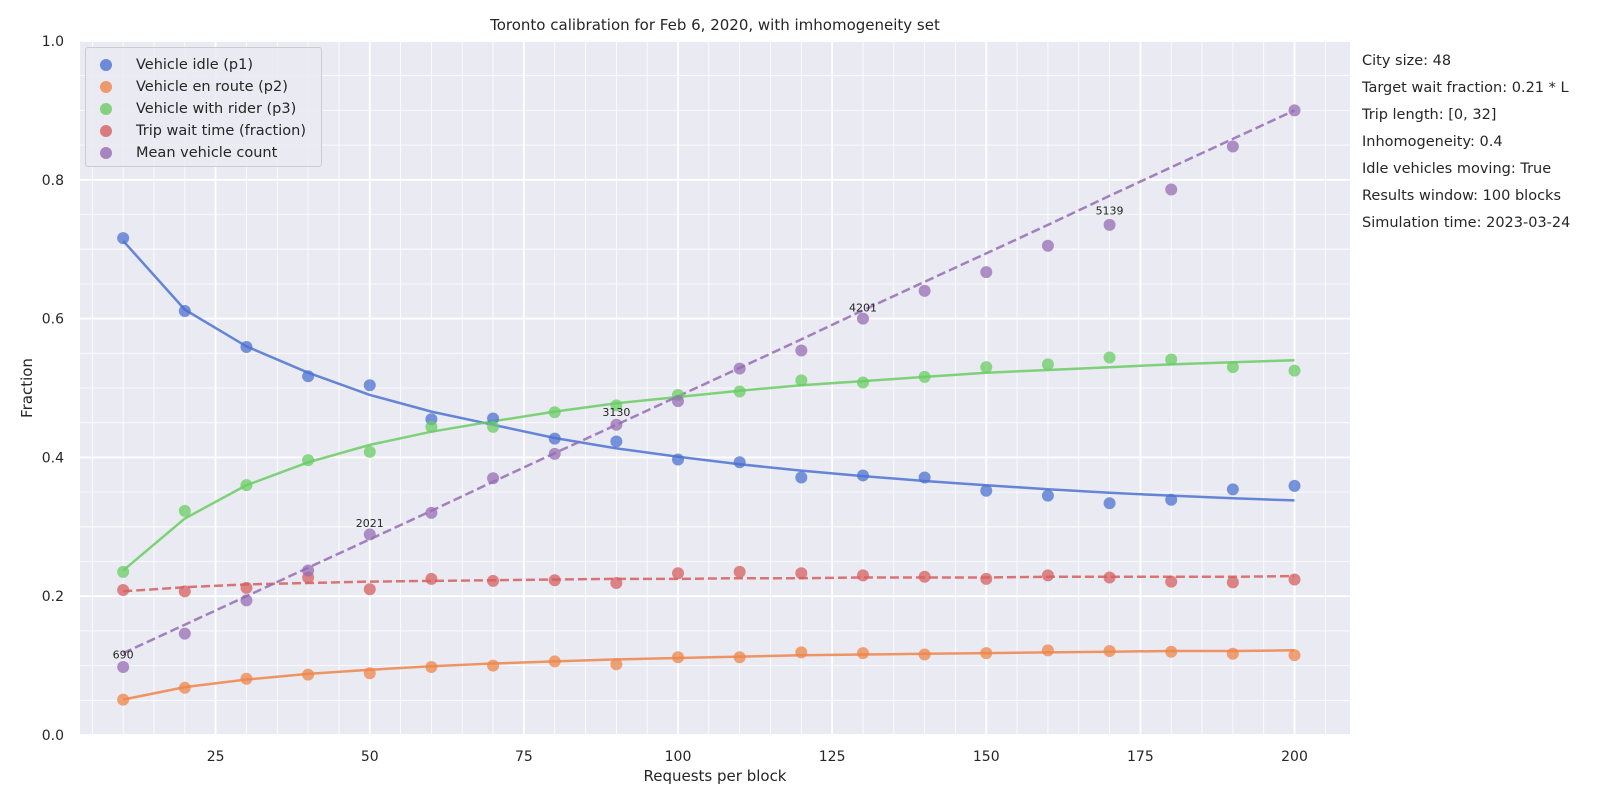  What do you see at coordinates (1466, 223) in the screenshot?
I see `info-simulation-time: Simulation time: 2023-03-24` at bounding box center [1466, 223].